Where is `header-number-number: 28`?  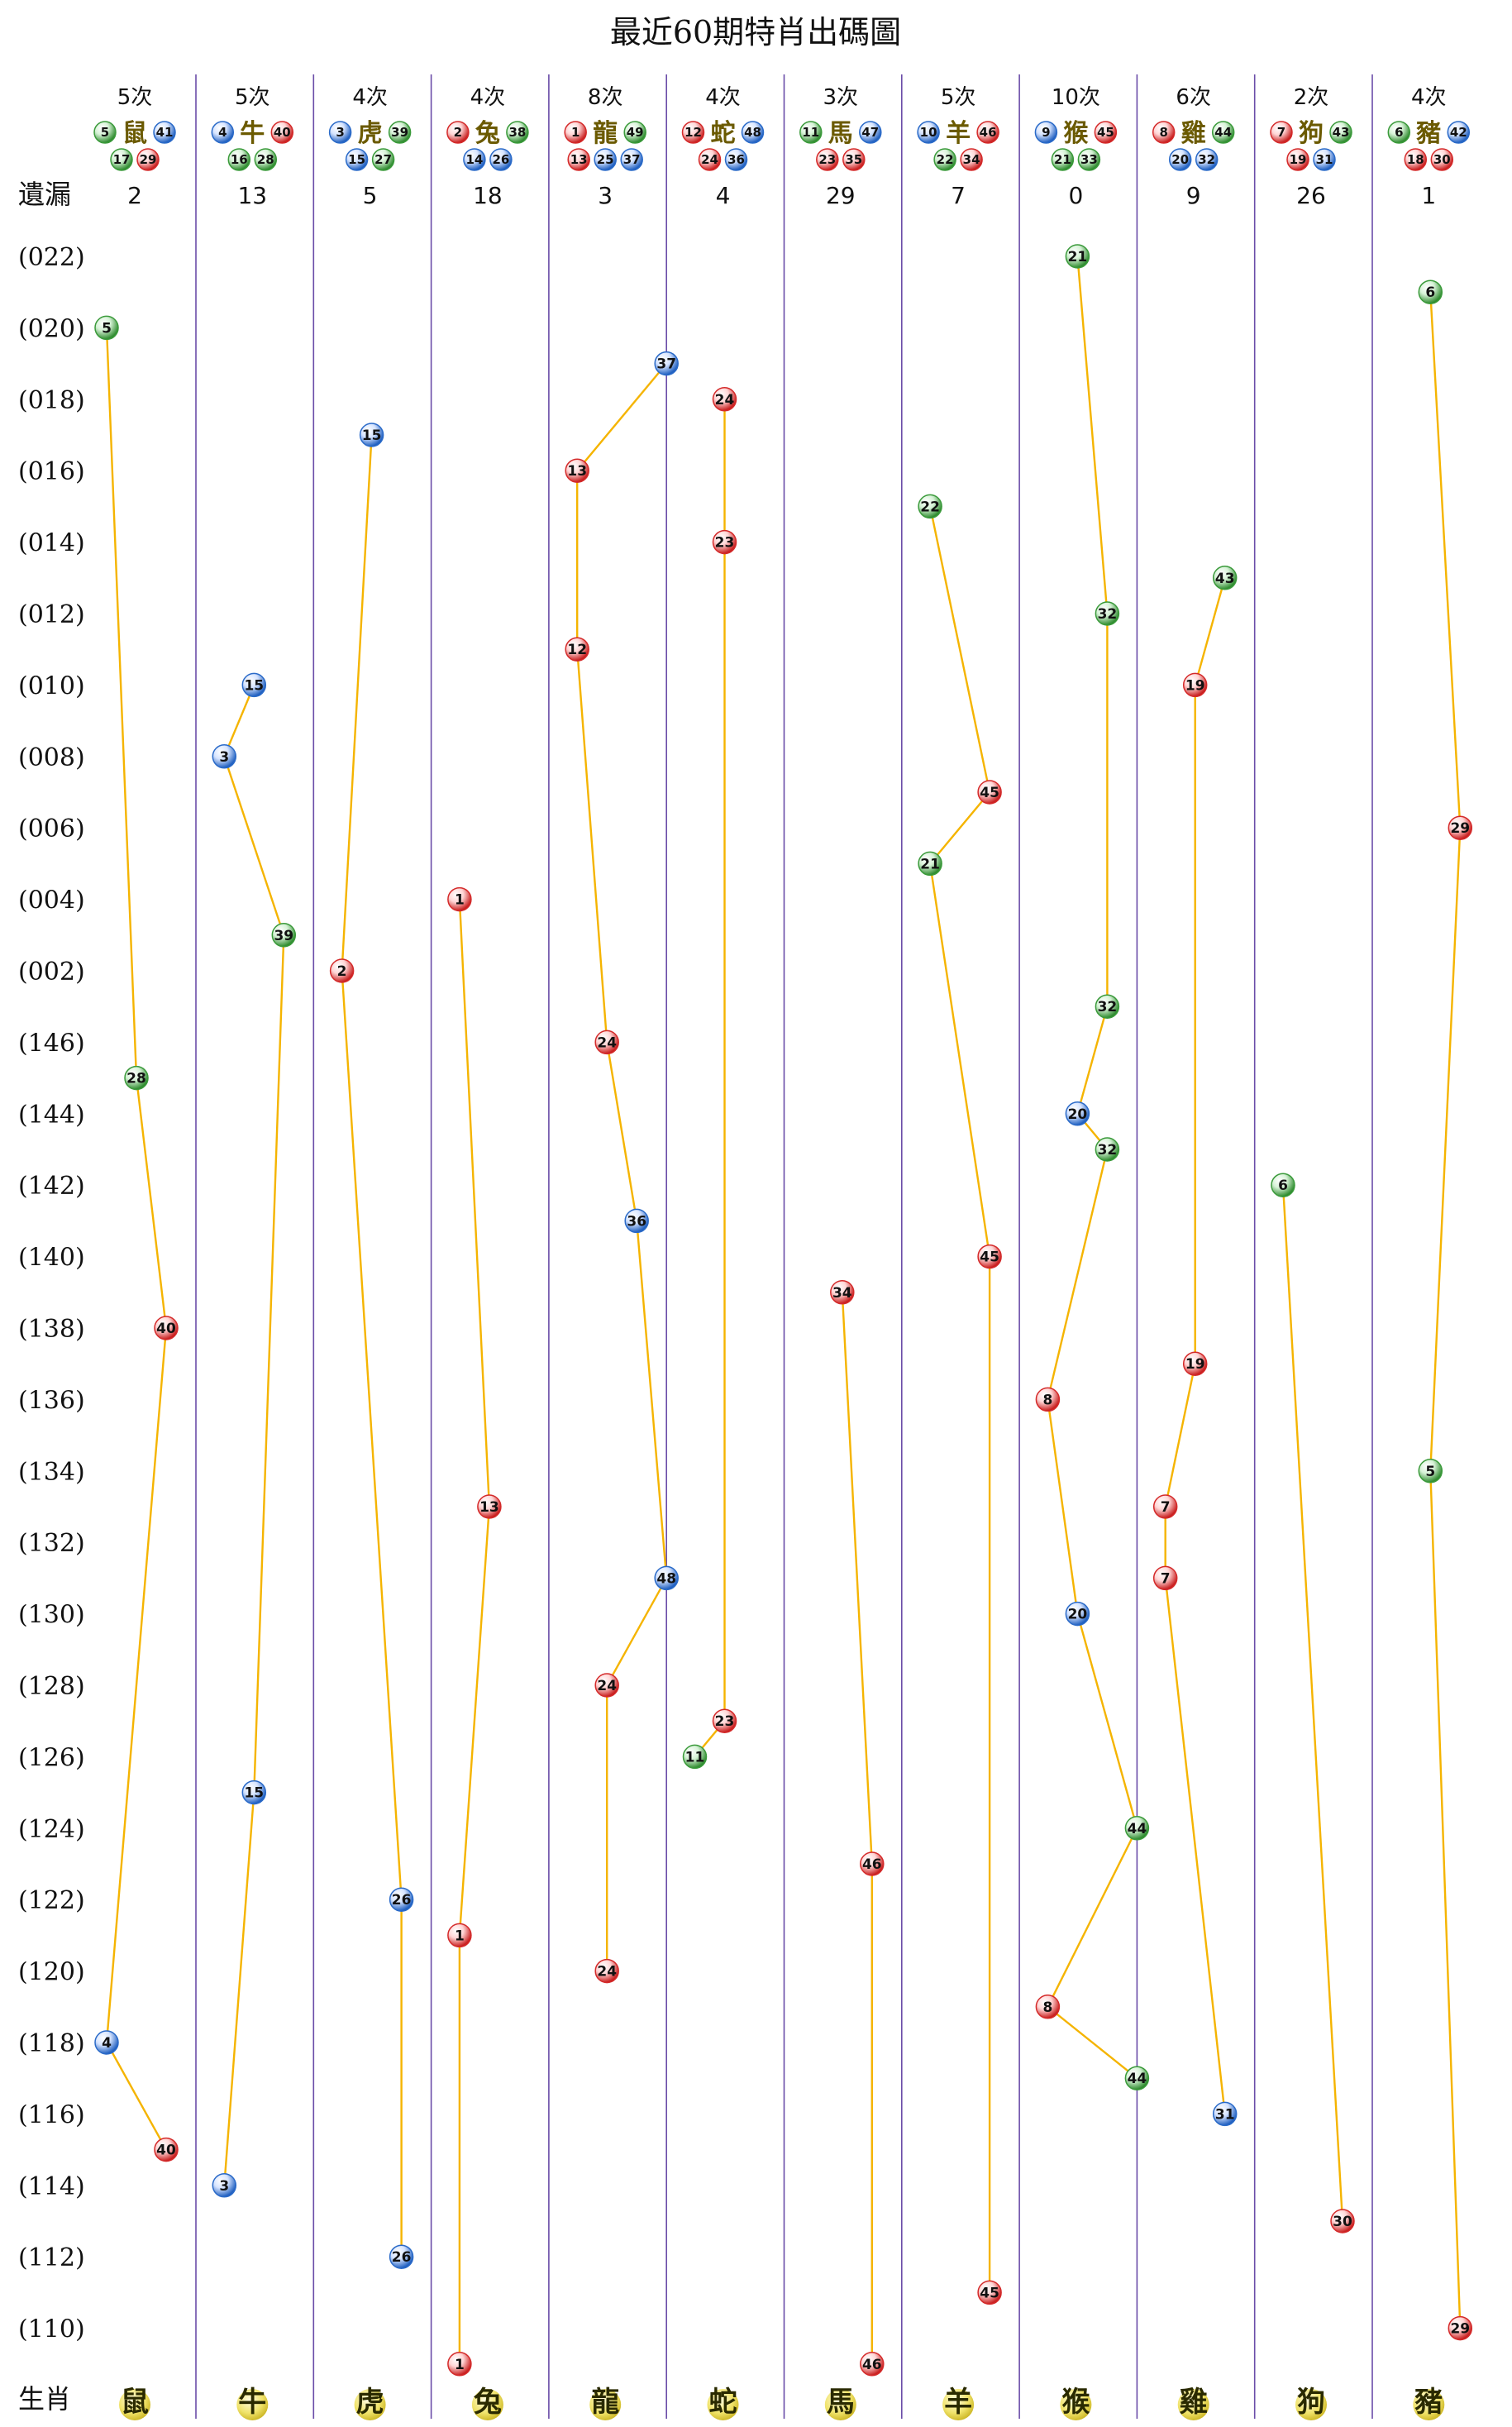
header-number-number: 28 is located at coordinates (265, 160).